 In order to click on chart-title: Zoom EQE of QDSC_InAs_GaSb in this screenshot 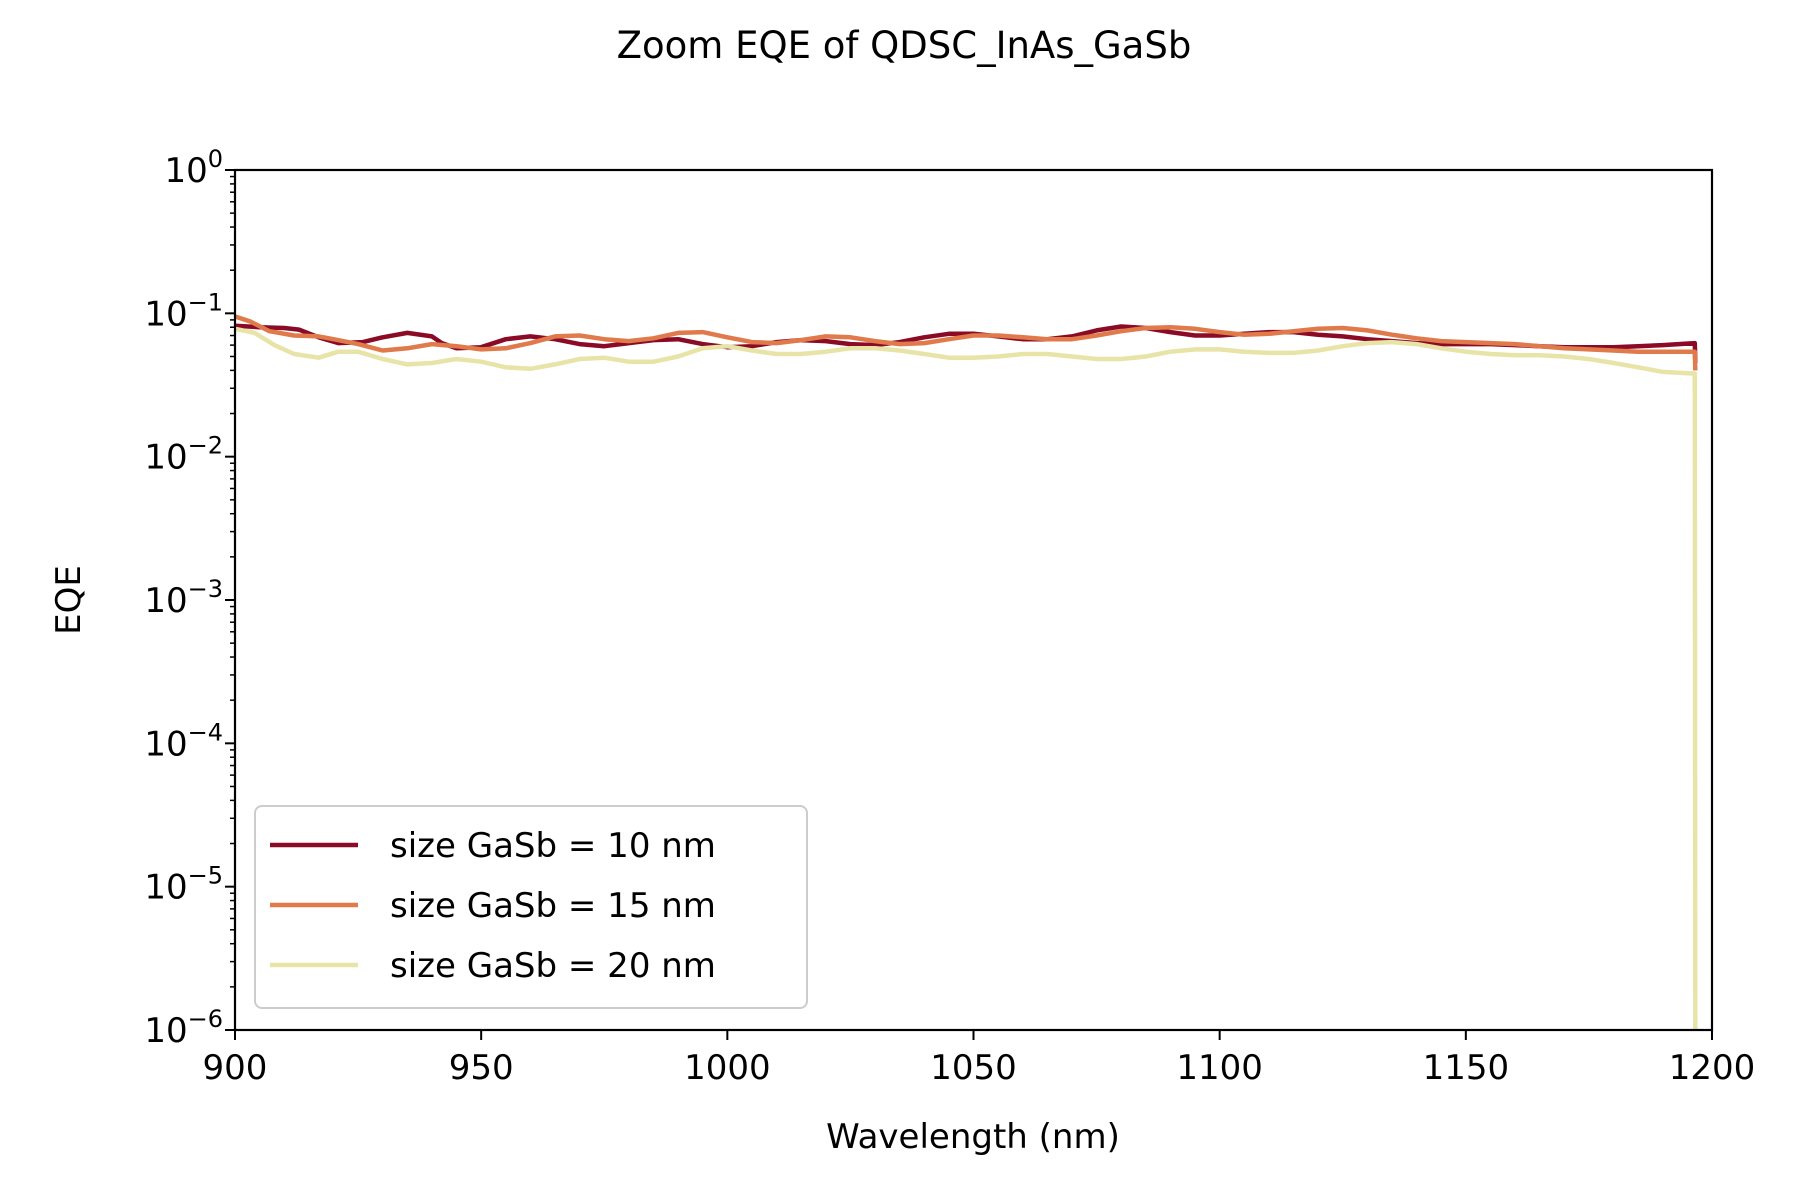, I will do `click(904, 45)`.